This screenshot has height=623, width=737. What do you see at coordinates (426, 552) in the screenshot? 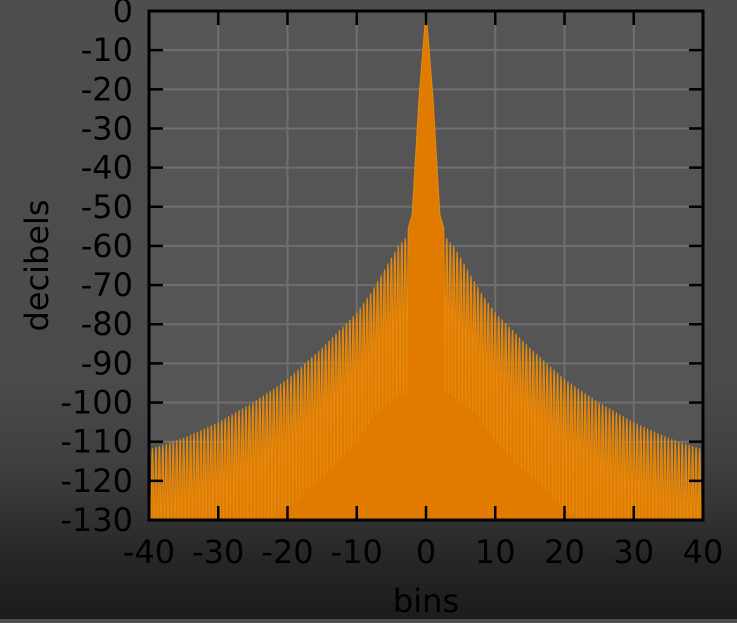
I see `x-tick-label: 0` at bounding box center [426, 552].